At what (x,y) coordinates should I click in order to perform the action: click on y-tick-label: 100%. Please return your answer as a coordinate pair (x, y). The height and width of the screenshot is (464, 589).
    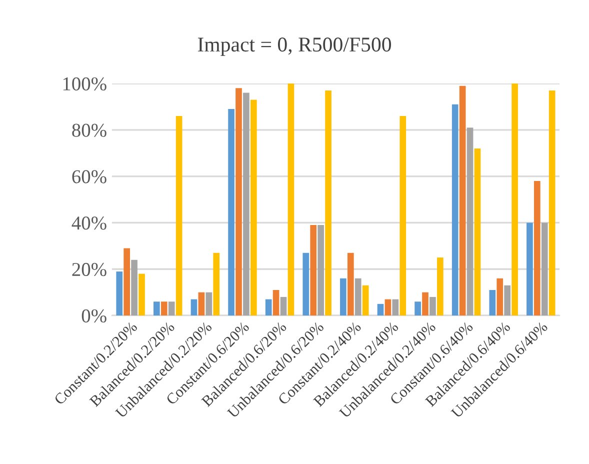
    Looking at the image, I should click on (84, 84).